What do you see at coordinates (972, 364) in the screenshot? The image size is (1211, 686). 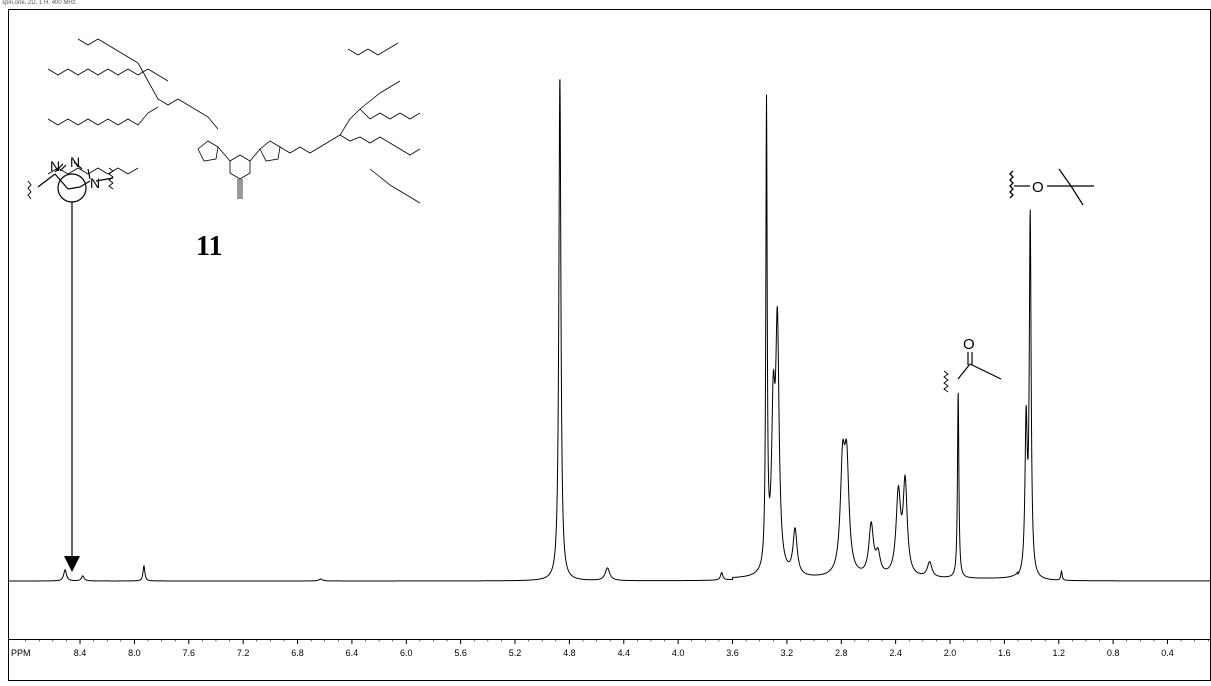 I see `acetyl-fragment: O` at bounding box center [972, 364].